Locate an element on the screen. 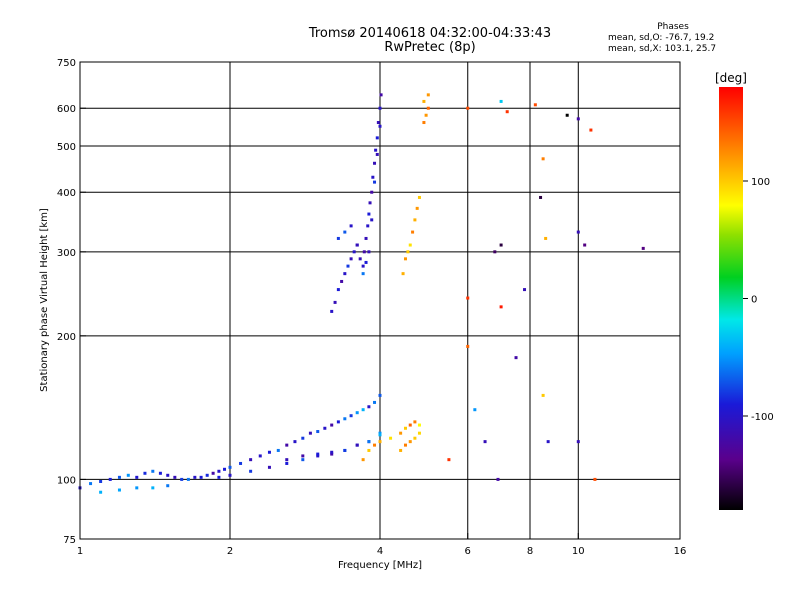  y-tick-label: 75 is located at coordinates (69, 540).